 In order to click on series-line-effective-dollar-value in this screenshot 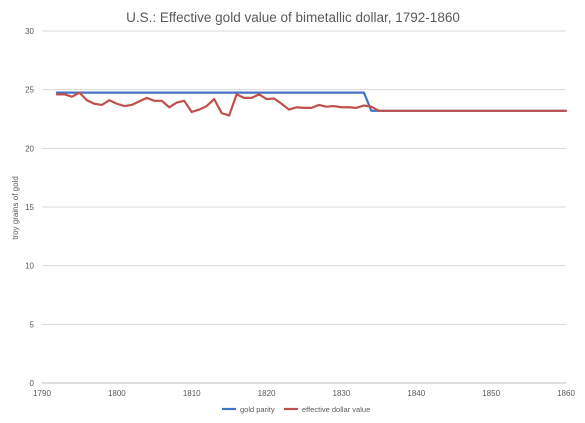, I will do `click(311, 104)`.